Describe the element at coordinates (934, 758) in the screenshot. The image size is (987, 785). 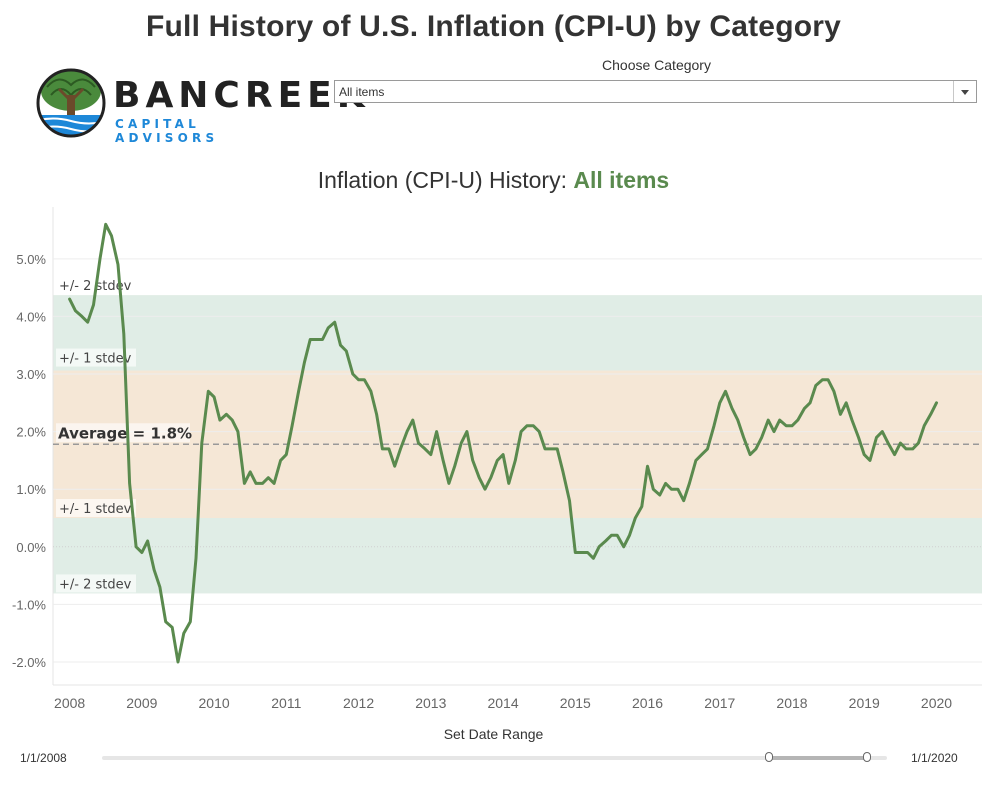
I see `date-range-end: 1/1/2020` at that location.